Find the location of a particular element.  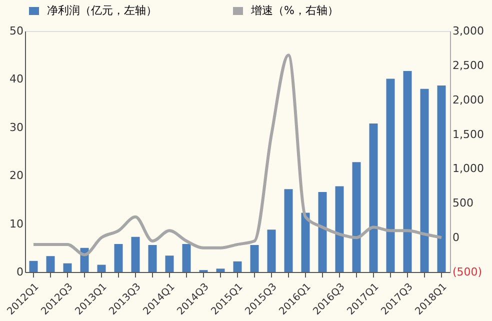

y2-tick-label: 1,500 is located at coordinates (468, 134).